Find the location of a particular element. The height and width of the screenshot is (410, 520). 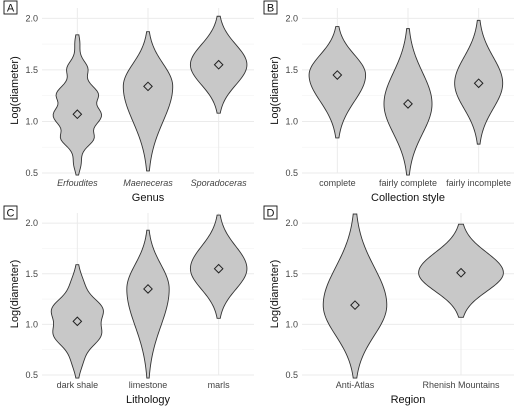

panel-tag: D is located at coordinates (271, 214).